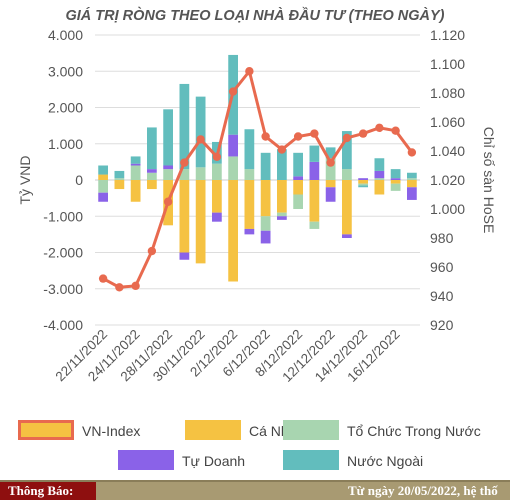 The width and height of the screenshot is (510, 500). Describe the element at coordinates (385, 461) in the screenshot. I see `legend-label: Nước Ngoài` at that location.